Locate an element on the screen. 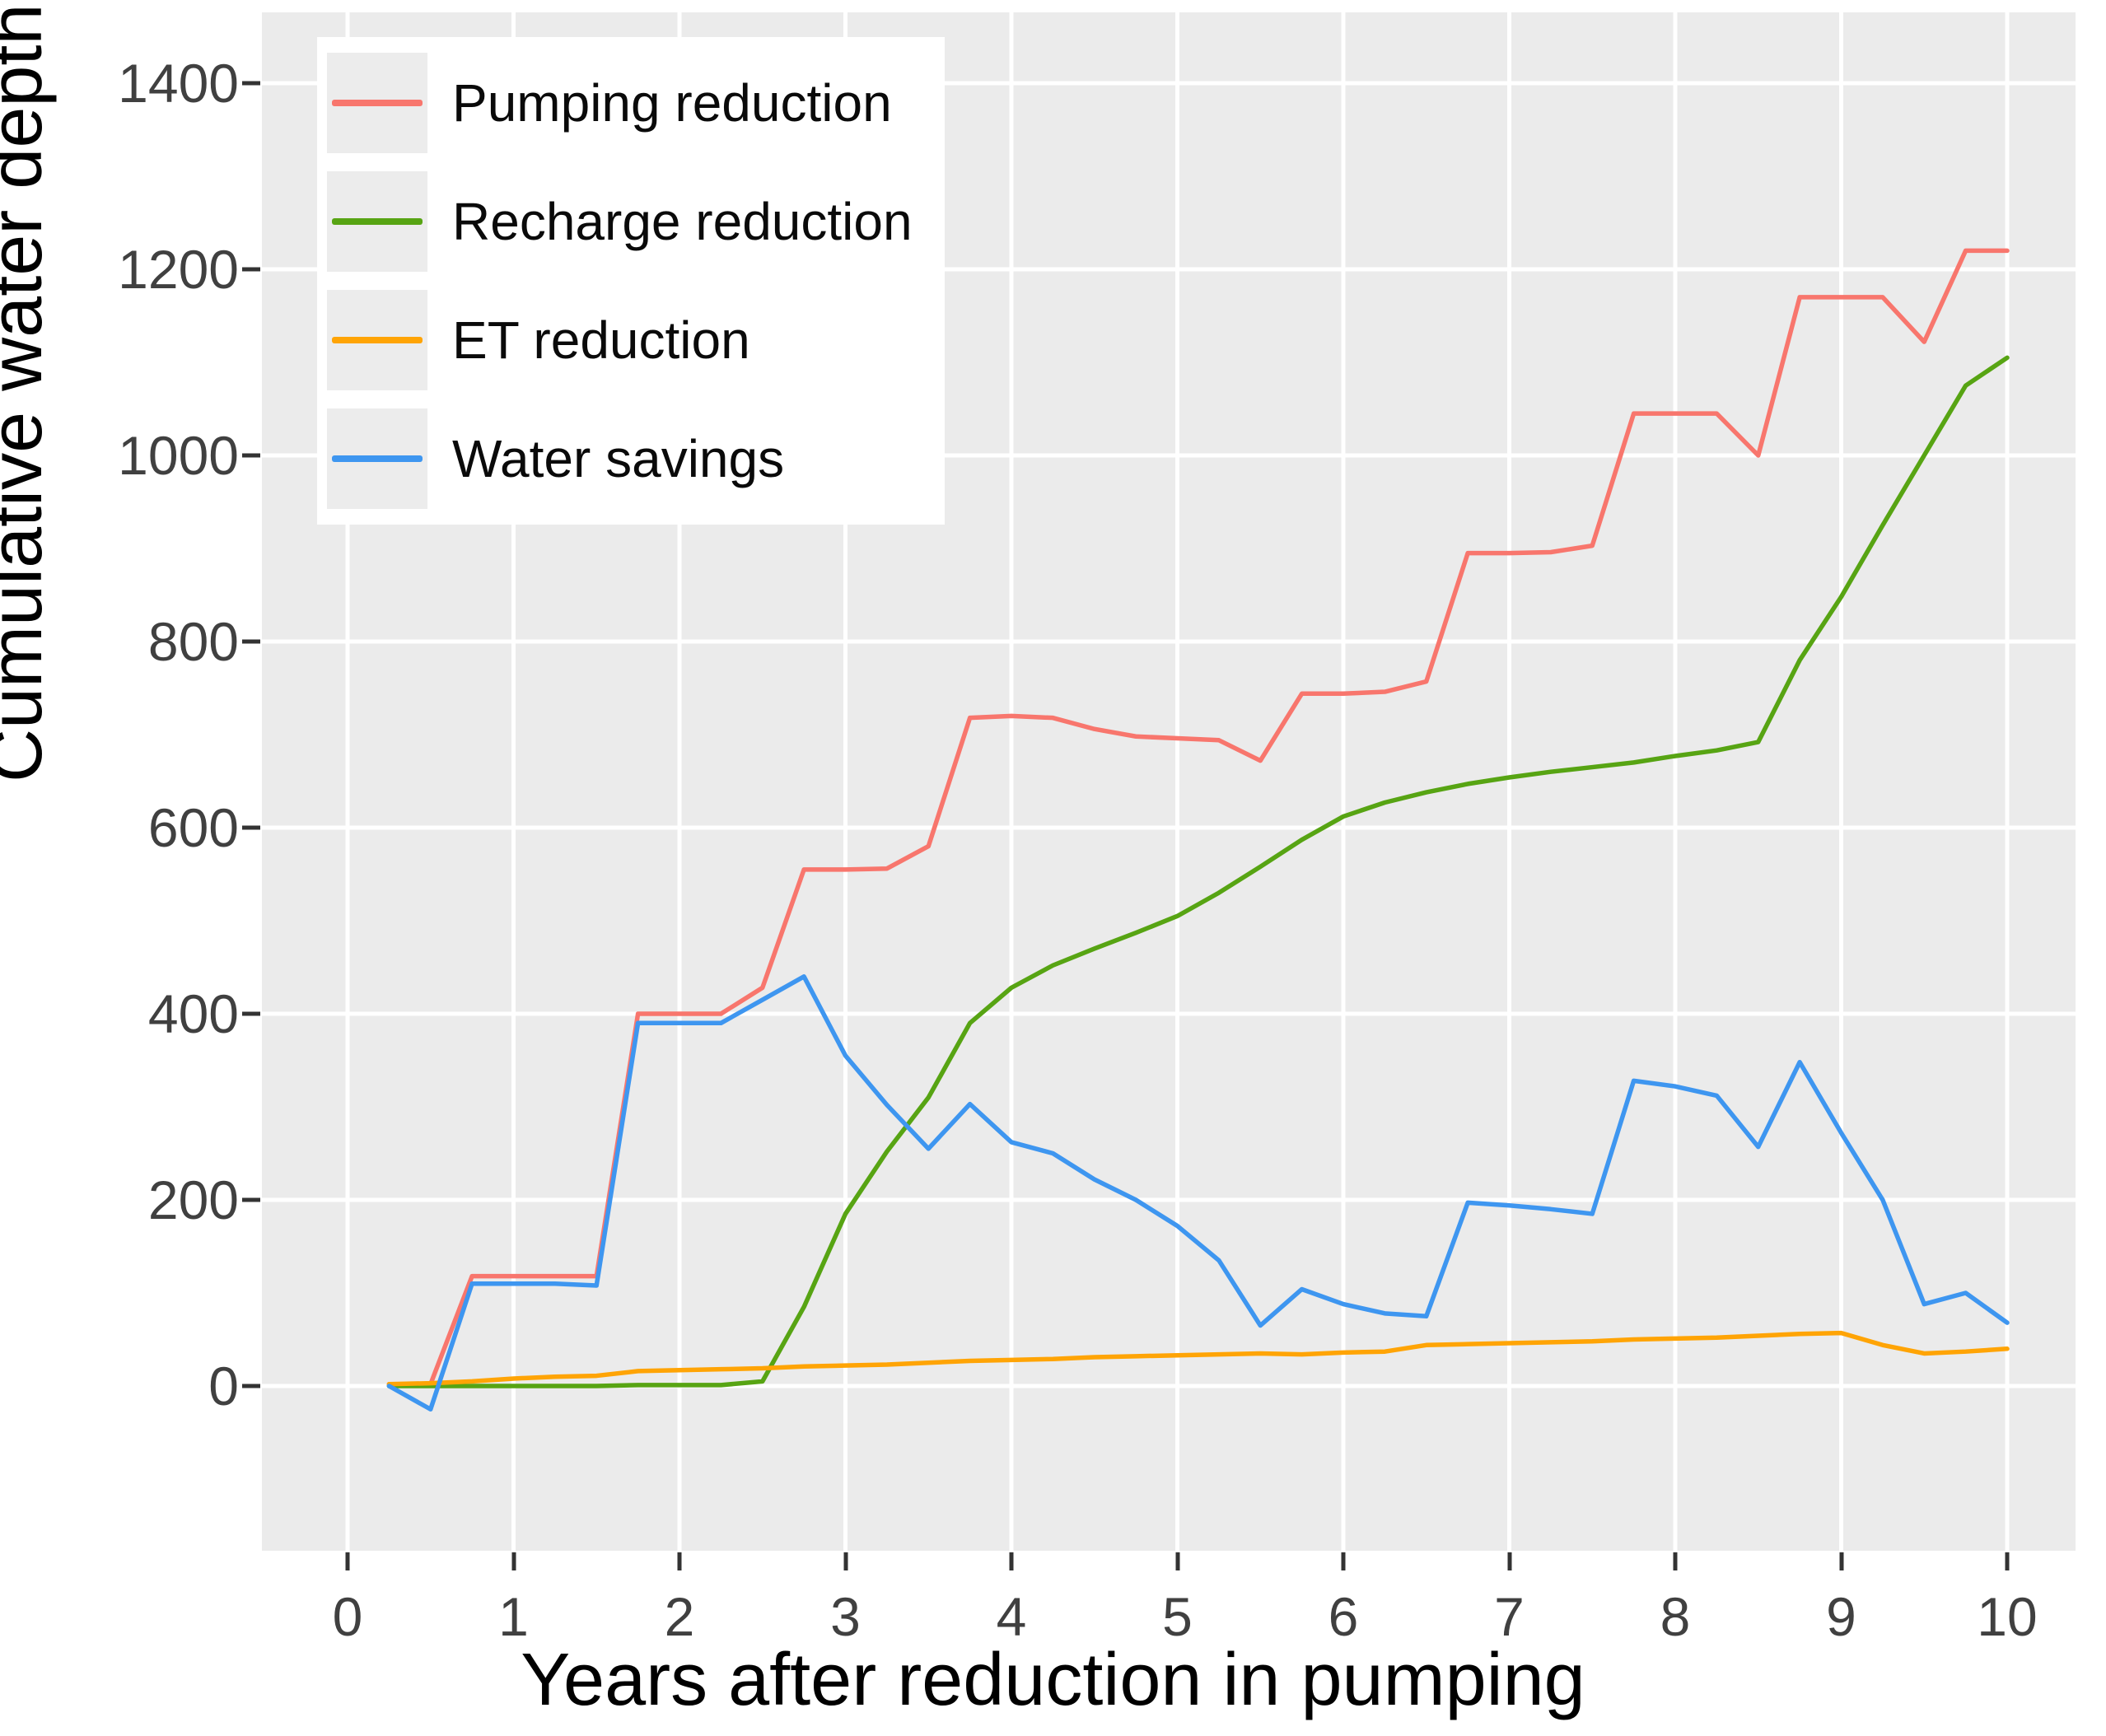 The width and height of the screenshot is (2106, 1736). x-tick-label: 7 is located at coordinates (1509, 1616).